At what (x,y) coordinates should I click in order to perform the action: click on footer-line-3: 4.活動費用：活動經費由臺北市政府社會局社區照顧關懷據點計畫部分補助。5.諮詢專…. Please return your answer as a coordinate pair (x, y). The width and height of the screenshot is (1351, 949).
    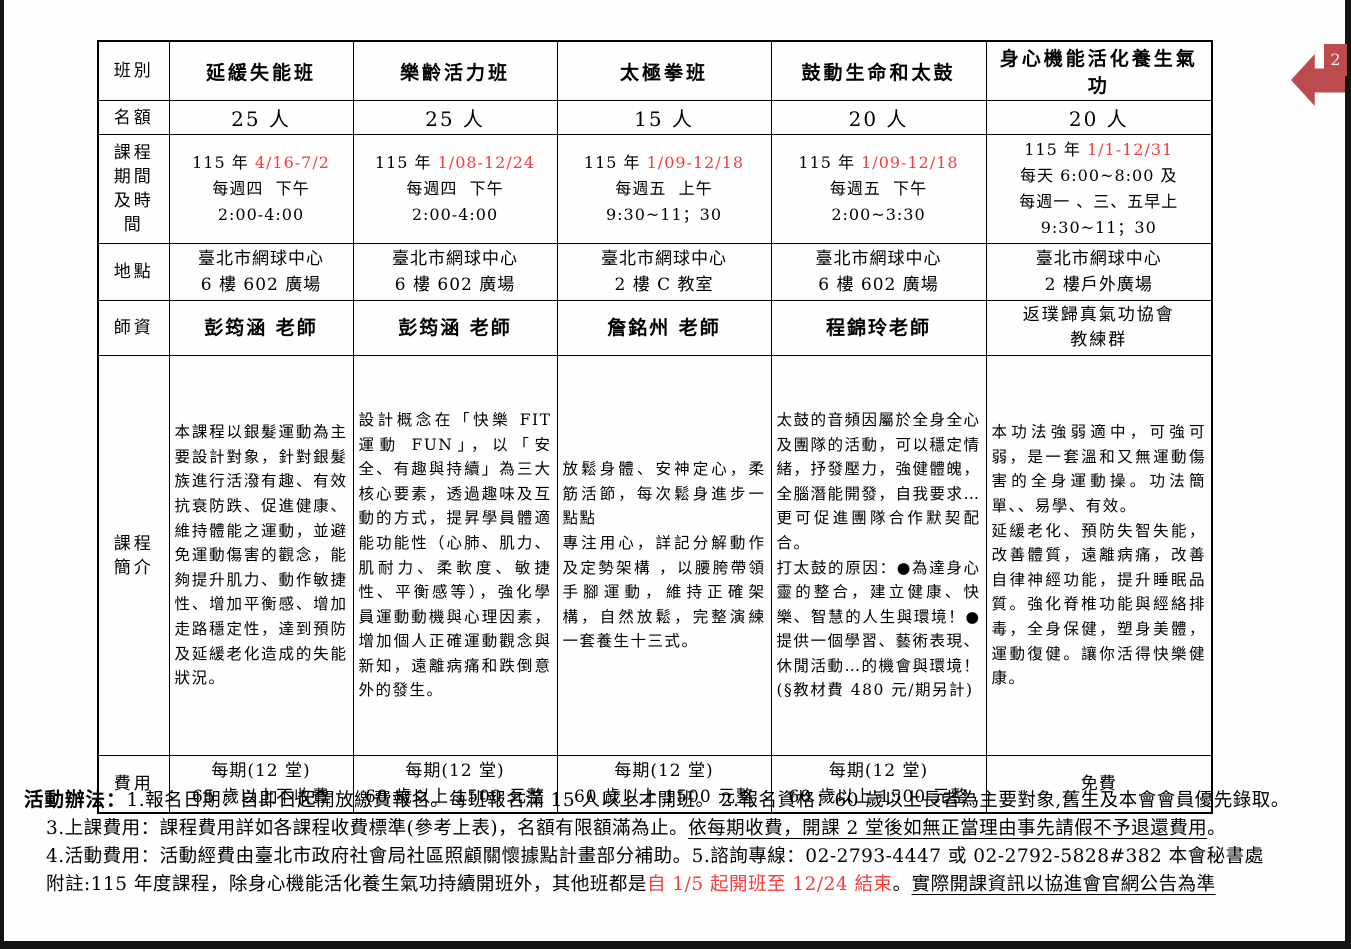
    Looking at the image, I should click on (655, 856).